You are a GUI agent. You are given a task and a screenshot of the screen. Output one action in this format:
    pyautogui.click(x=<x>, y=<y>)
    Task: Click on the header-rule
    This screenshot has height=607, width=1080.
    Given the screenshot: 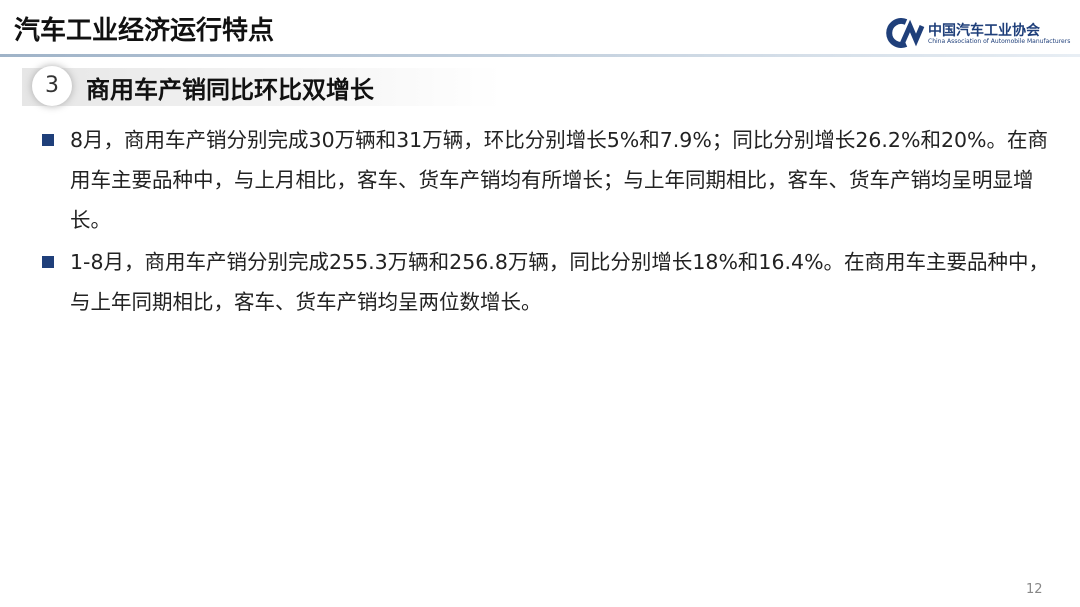 What is the action you would take?
    pyautogui.click(x=540, y=55)
    